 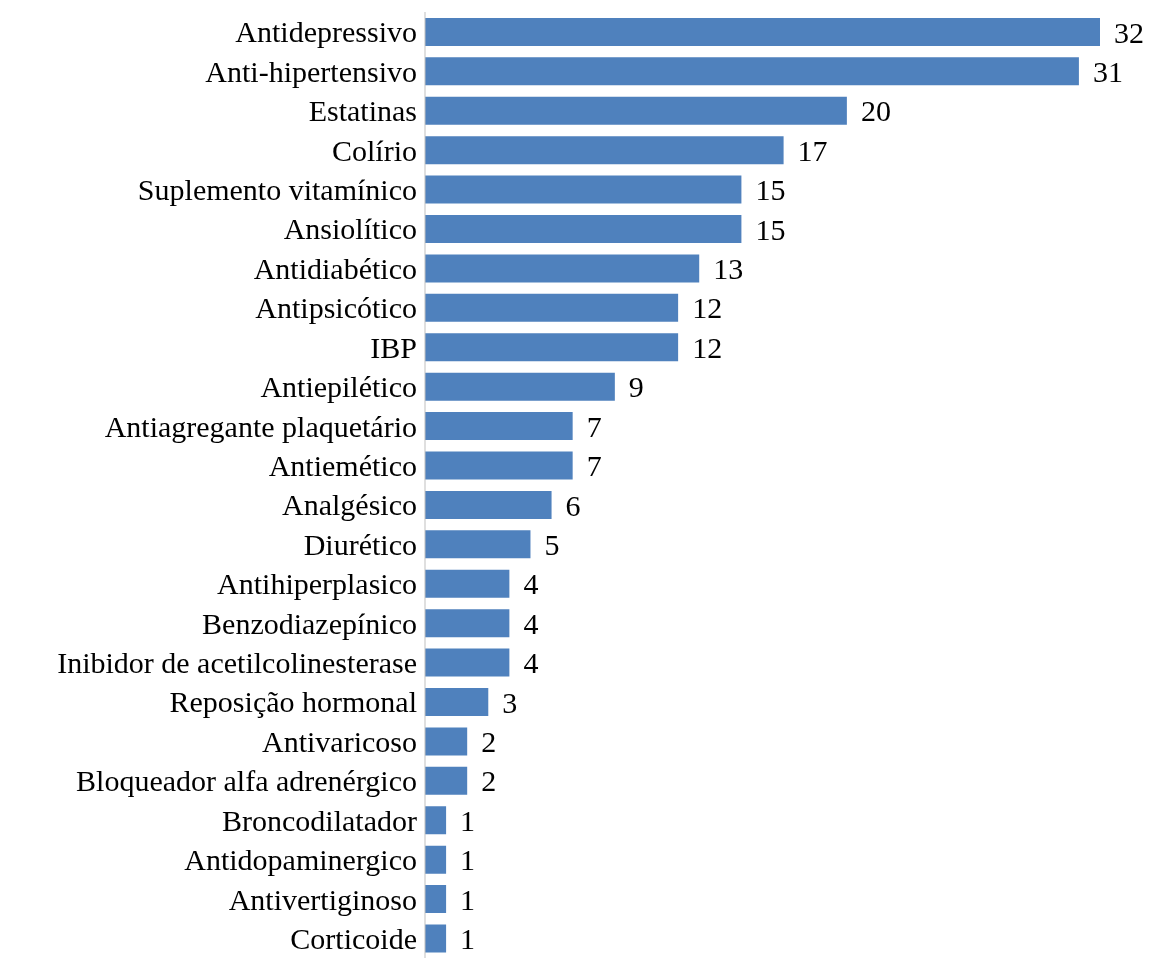 I want to click on y-tick-label: Estatinas, so click(x=362, y=111).